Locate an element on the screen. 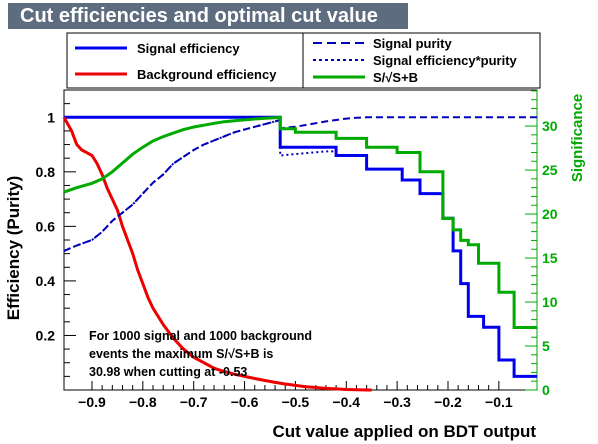  y2-tick-label: 30 is located at coordinates (550, 126).